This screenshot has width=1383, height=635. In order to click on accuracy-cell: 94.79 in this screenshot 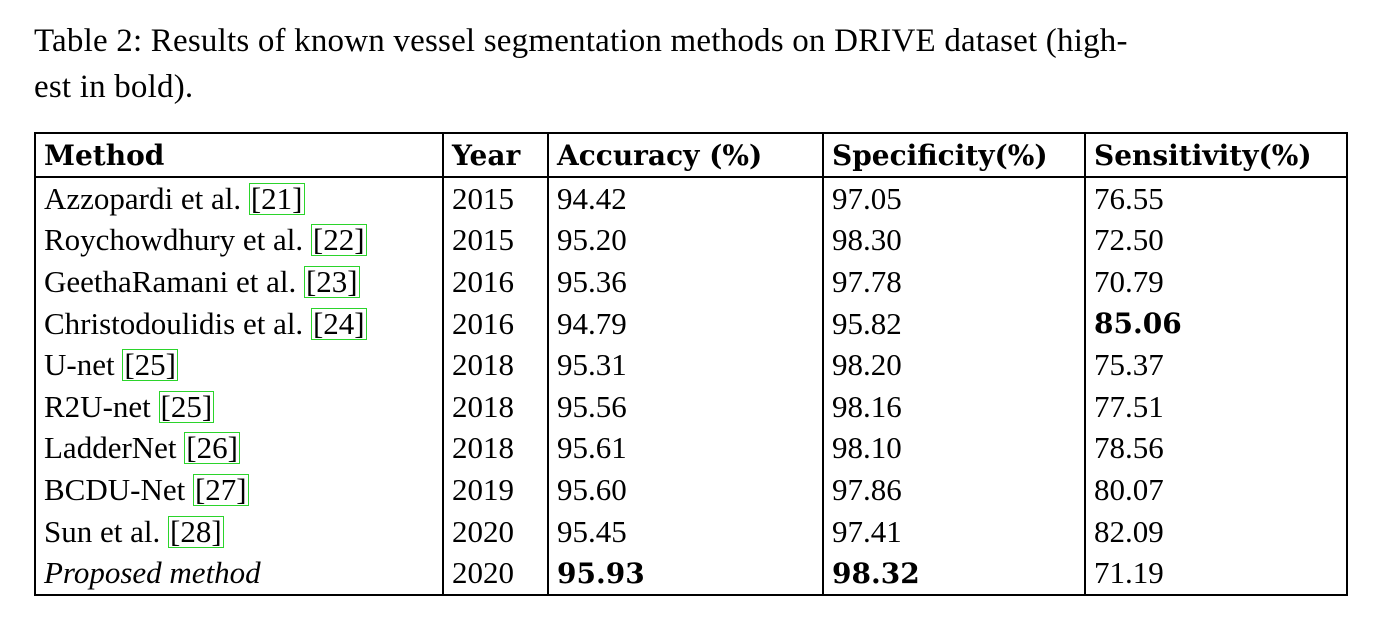, I will do `click(685, 323)`.